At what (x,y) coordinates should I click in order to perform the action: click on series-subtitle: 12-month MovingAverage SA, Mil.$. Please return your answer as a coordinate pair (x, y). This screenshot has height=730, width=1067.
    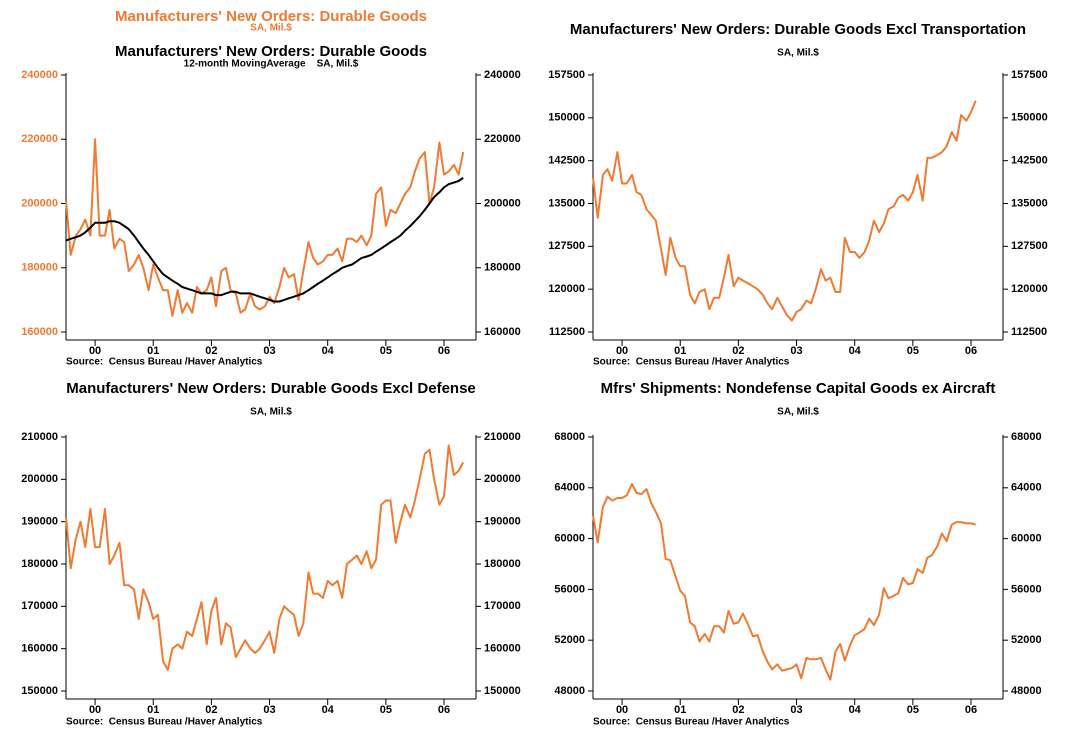
    Looking at the image, I should click on (271, 64).